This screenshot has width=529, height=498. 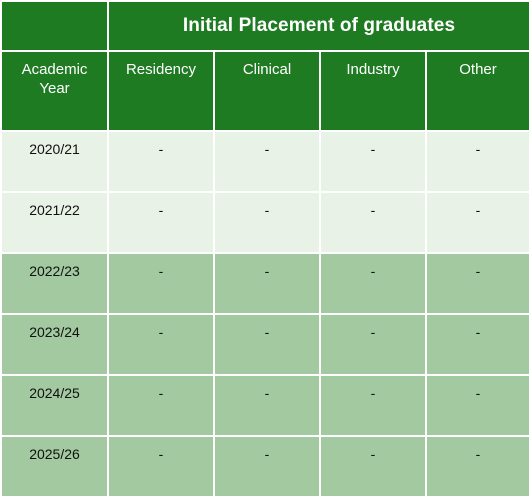 I want to click on column-header-clinical: Clinical, so click(x=267, y=91).